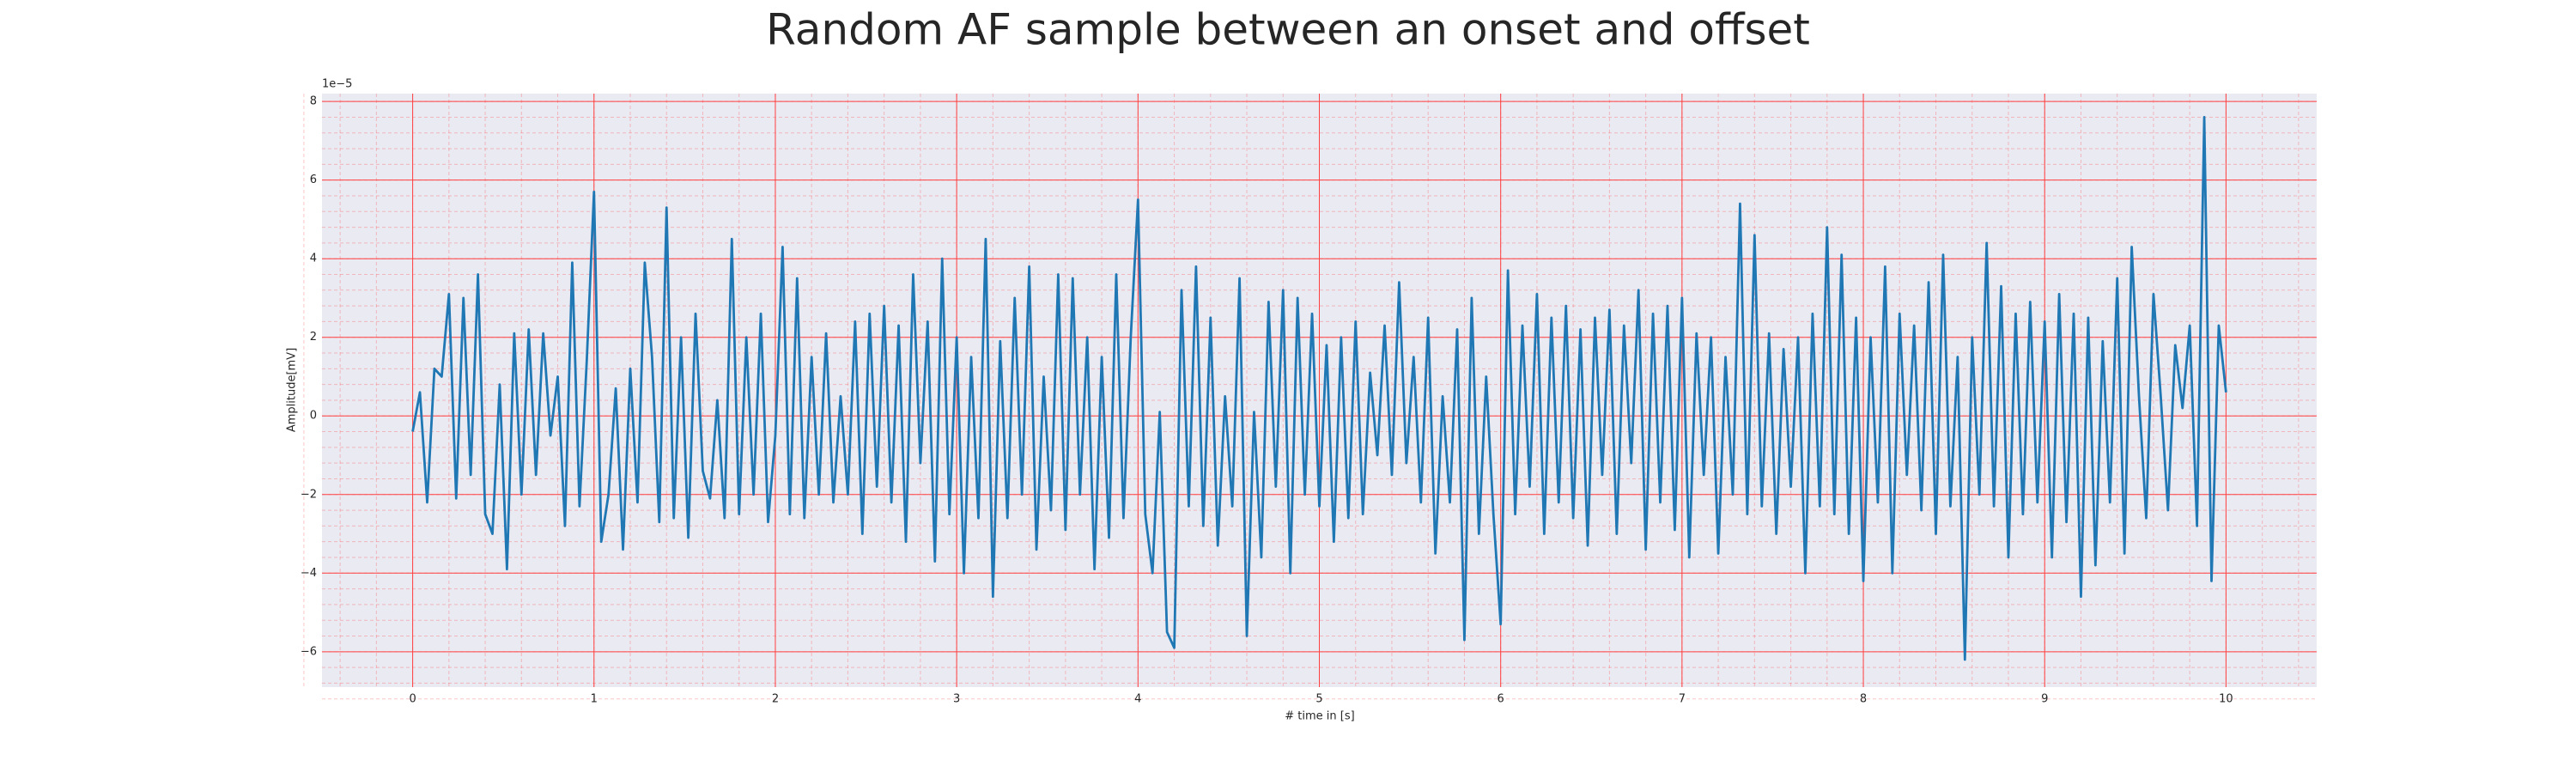 Image resolution: width=2576 pixels, height=773 pixels. Describe the element at coordinates (313, 101) in the screenshot. I see `y-tick-label: 8` at that location.